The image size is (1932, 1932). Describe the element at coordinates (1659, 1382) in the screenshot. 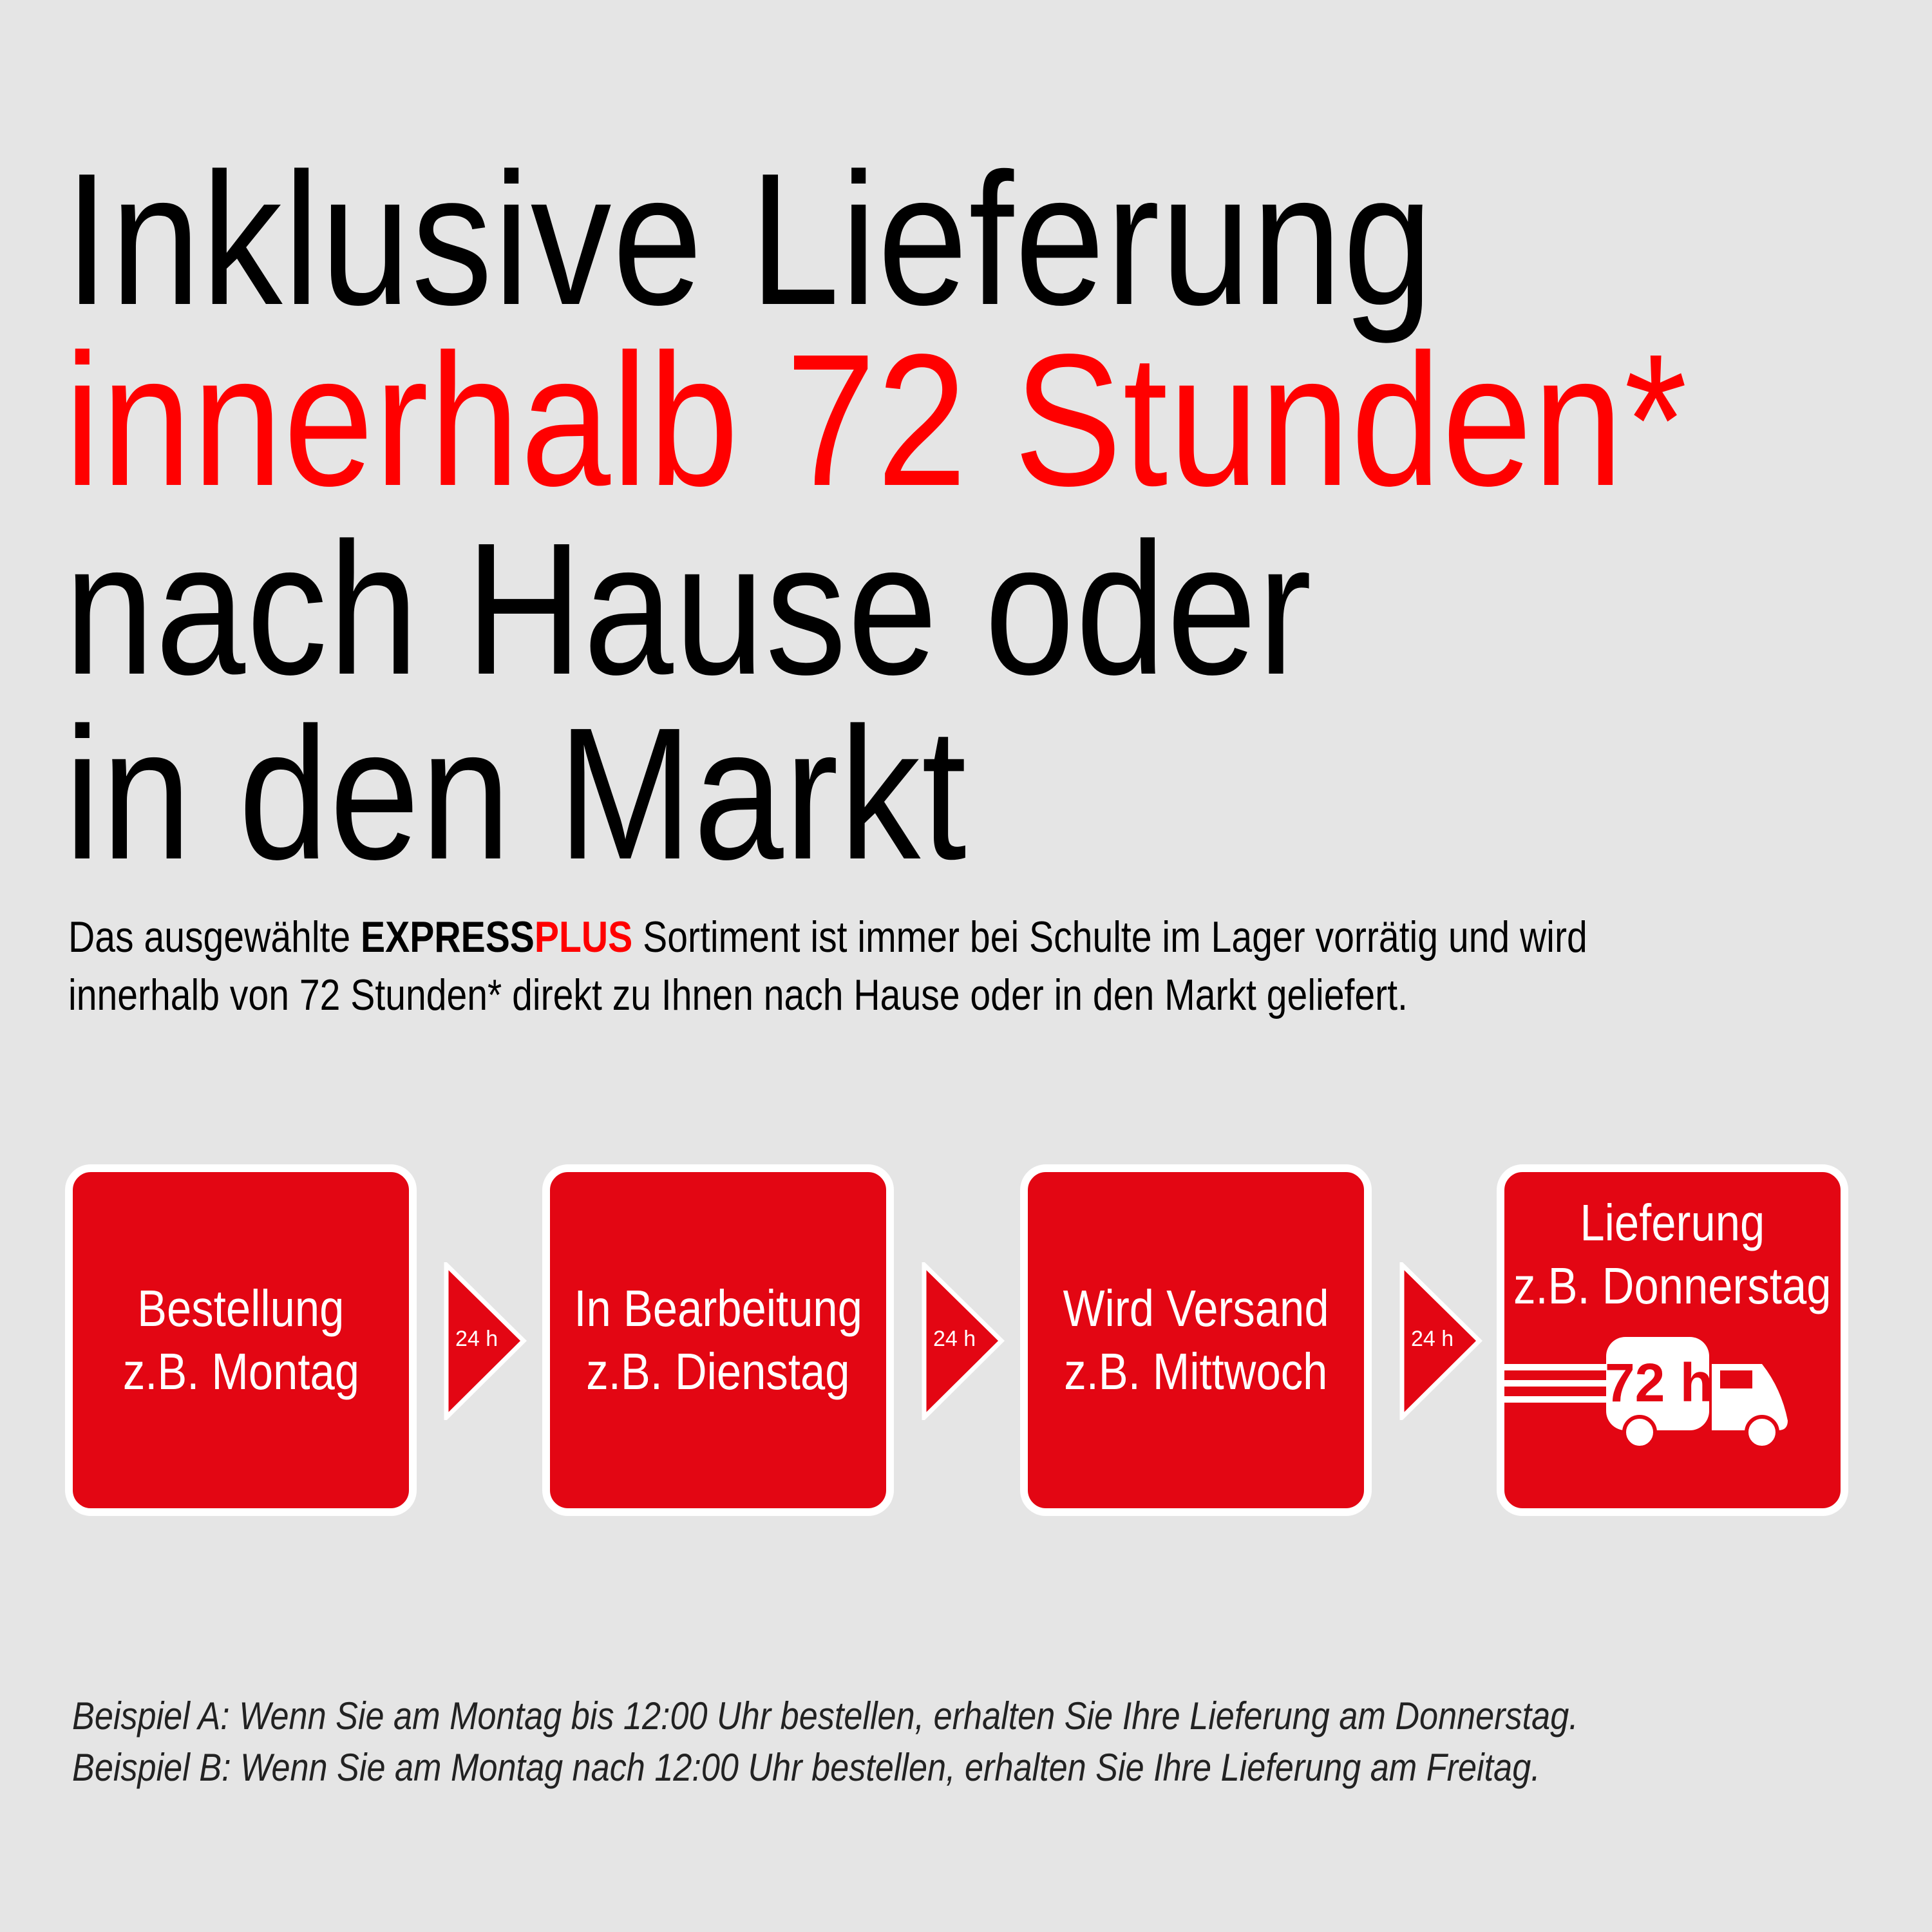

I see `duration-badge: 72 h` at that location.